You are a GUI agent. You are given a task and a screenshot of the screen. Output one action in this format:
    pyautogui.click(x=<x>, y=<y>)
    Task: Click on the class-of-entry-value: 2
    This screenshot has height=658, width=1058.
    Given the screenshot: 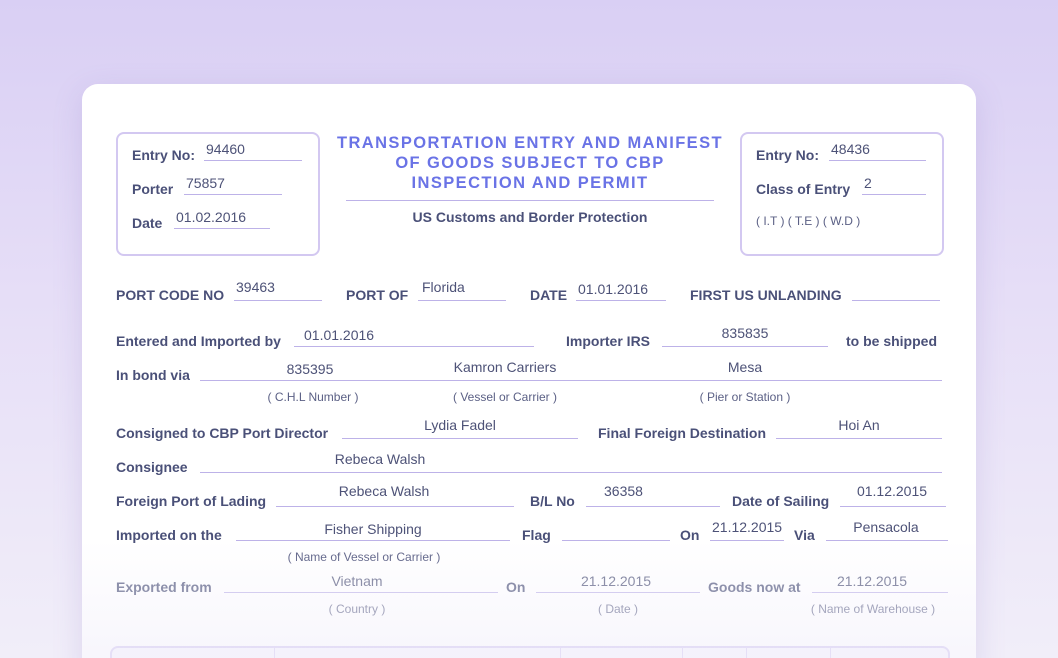 What is the action you would take?
    pyautogui.click(x=868, y=183)
    